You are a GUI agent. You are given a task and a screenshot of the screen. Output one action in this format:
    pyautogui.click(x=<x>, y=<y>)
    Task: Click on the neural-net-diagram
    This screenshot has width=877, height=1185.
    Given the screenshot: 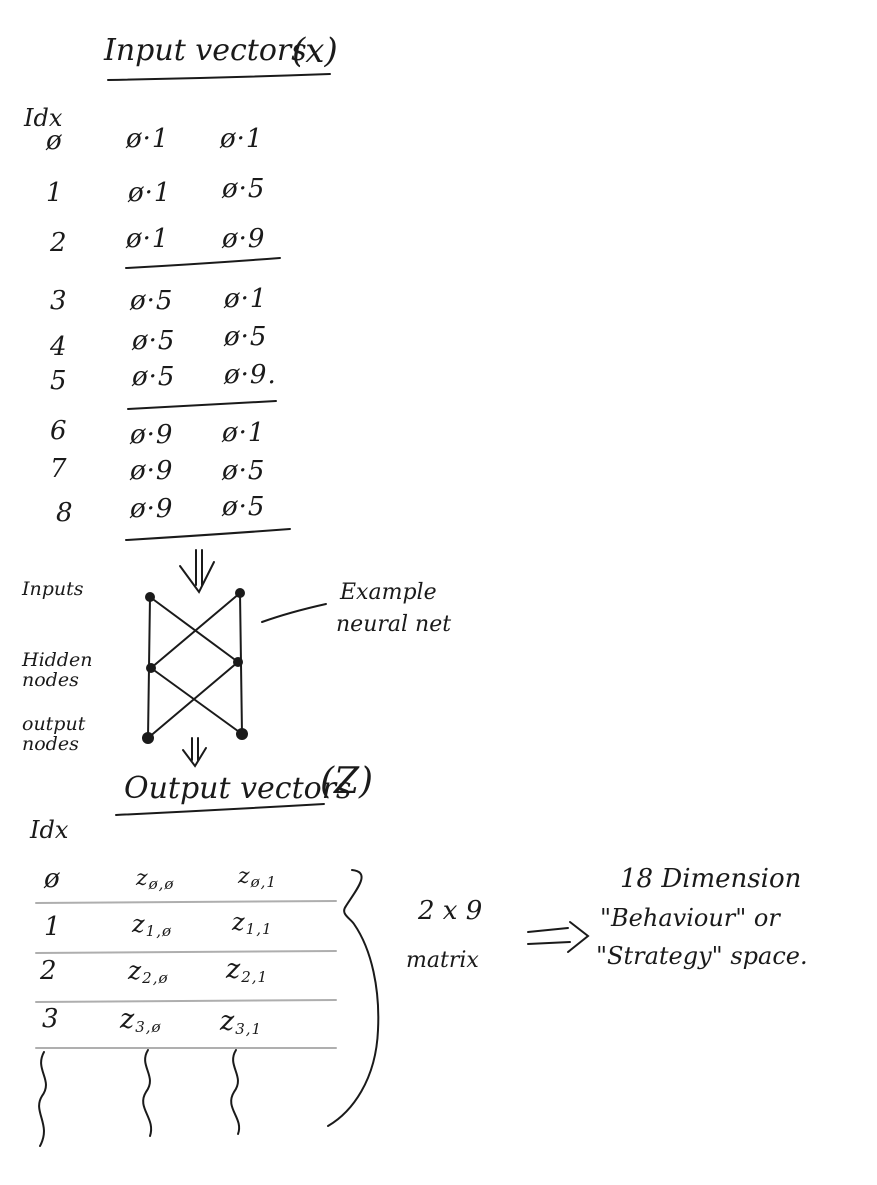 What is the action you would take?
    pyautogui.click(x=195, y=665)
    